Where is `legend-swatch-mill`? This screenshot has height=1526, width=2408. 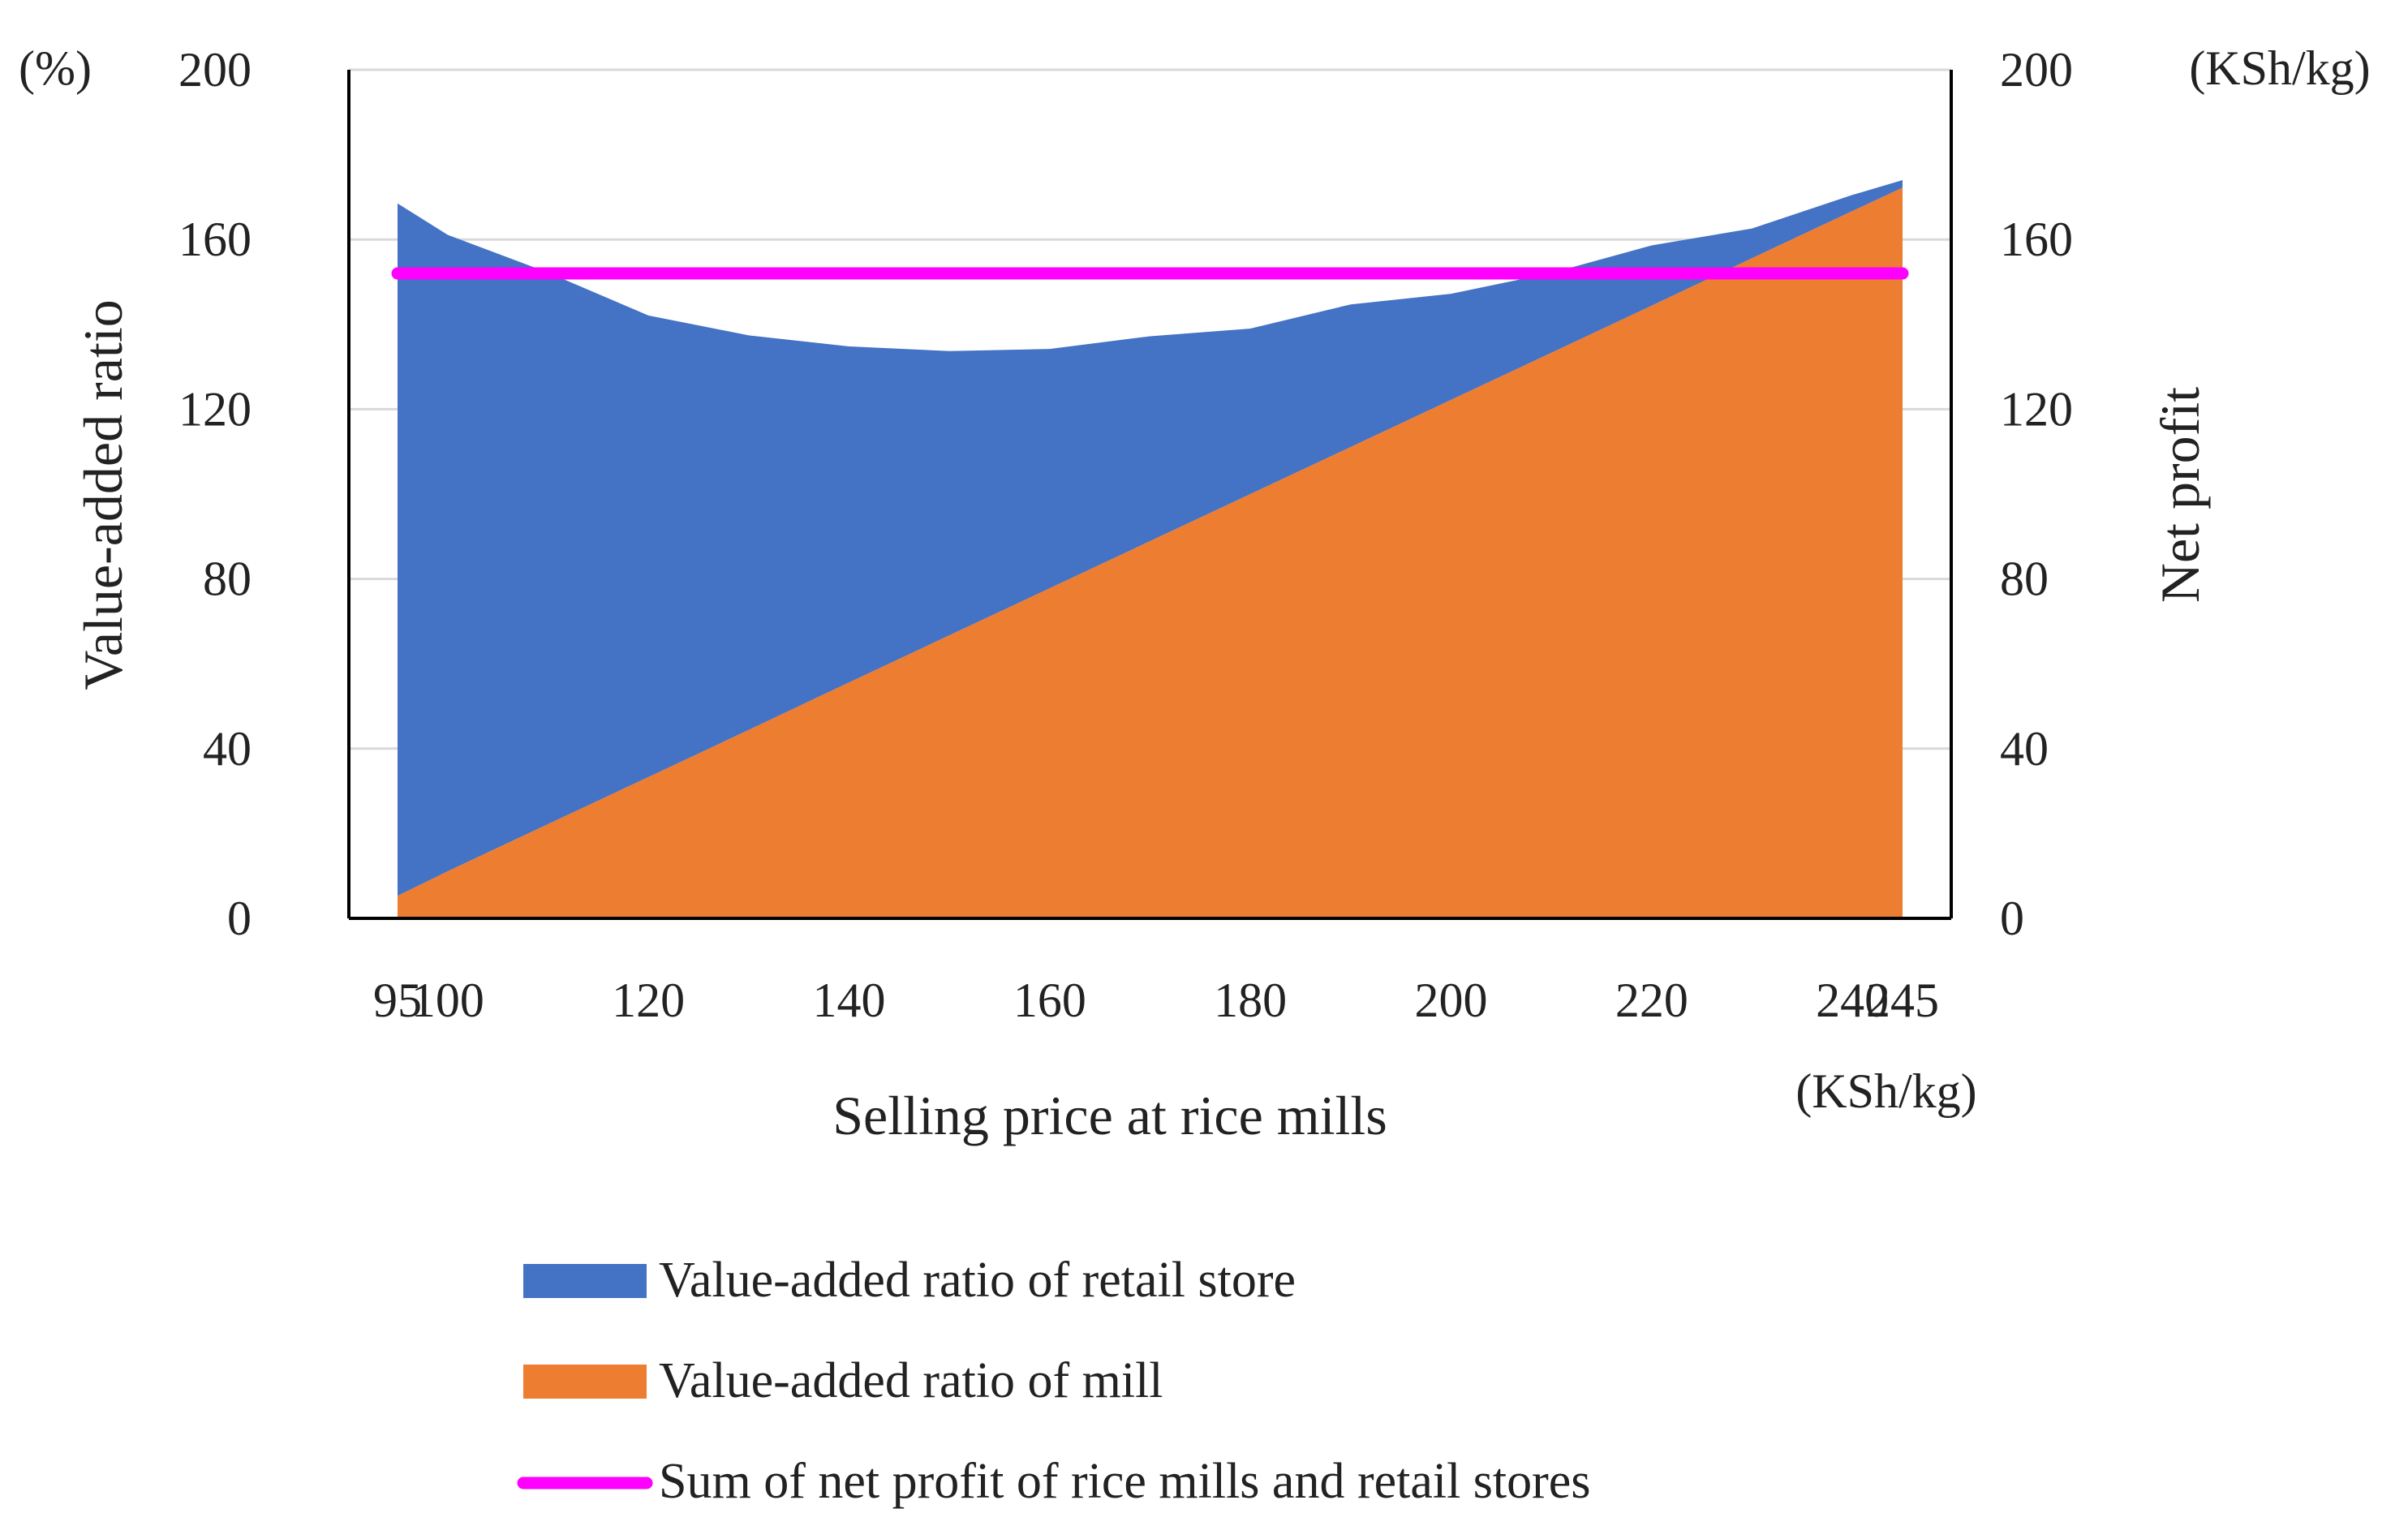
legend-swatch-mill is located at coordinates (585, 1382).